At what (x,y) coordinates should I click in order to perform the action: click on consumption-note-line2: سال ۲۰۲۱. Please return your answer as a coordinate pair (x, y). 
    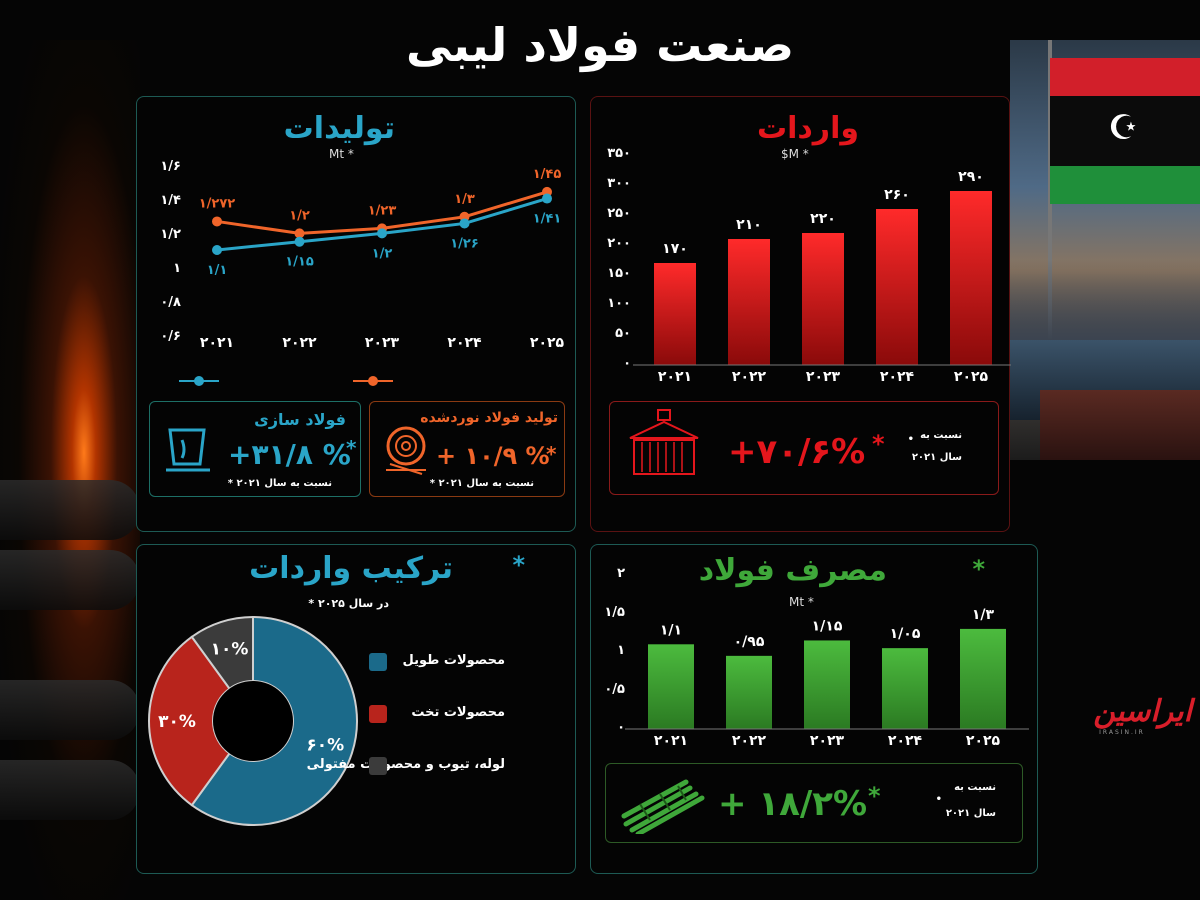
    Looking at the image, I should click on (970, 813).